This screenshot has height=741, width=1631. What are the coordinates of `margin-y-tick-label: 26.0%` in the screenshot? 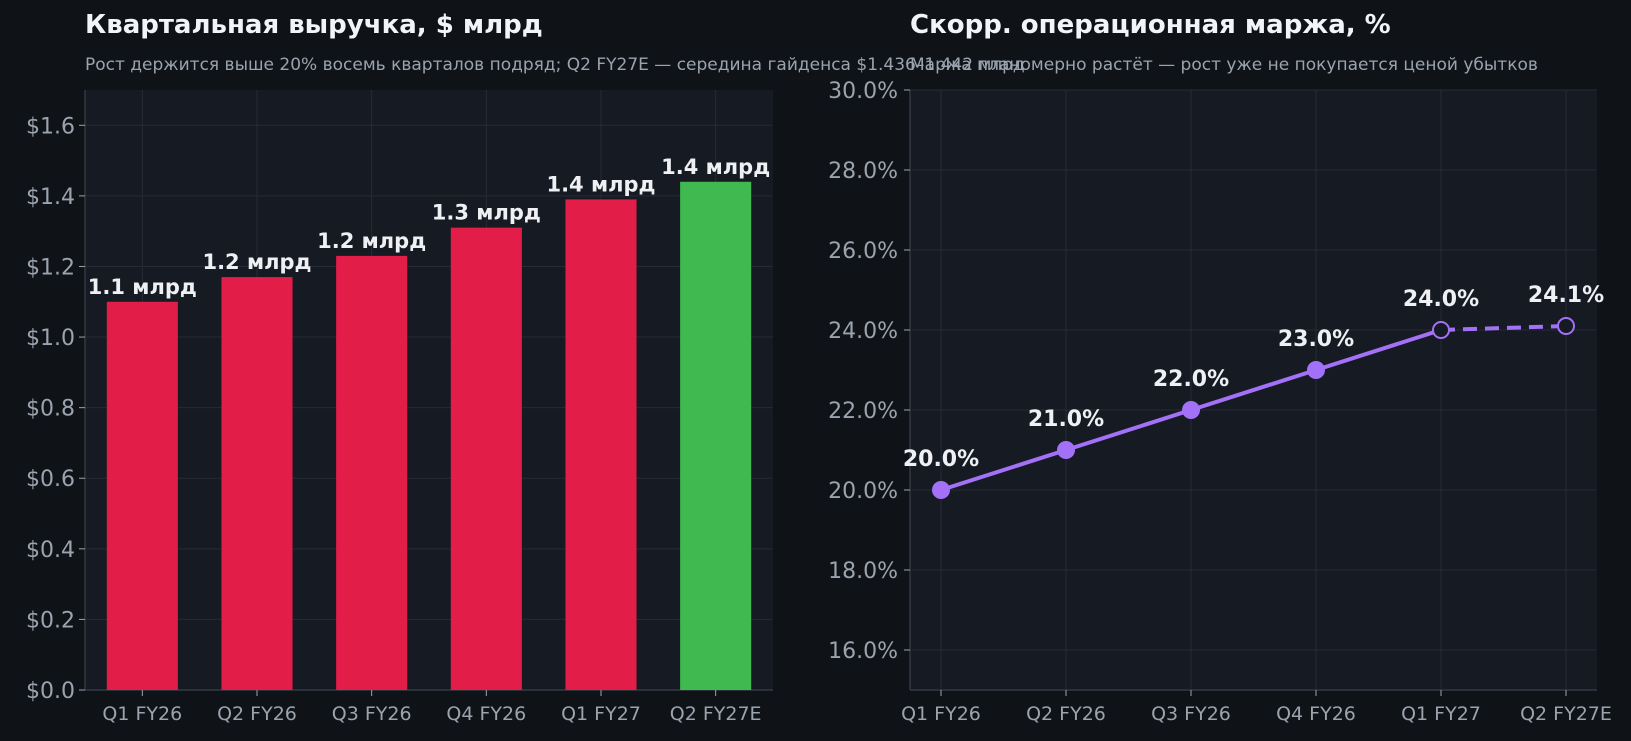 It's located at (863, 251).